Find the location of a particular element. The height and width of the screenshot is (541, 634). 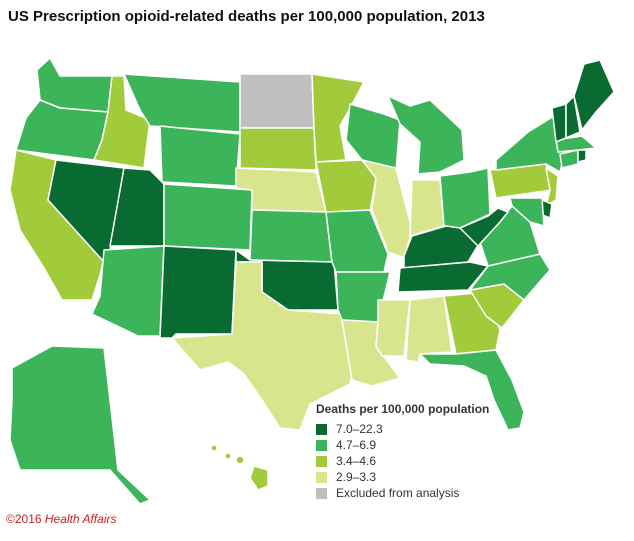

legend-title: Deaths per 100,000 population is located at coordinates (403, 409).